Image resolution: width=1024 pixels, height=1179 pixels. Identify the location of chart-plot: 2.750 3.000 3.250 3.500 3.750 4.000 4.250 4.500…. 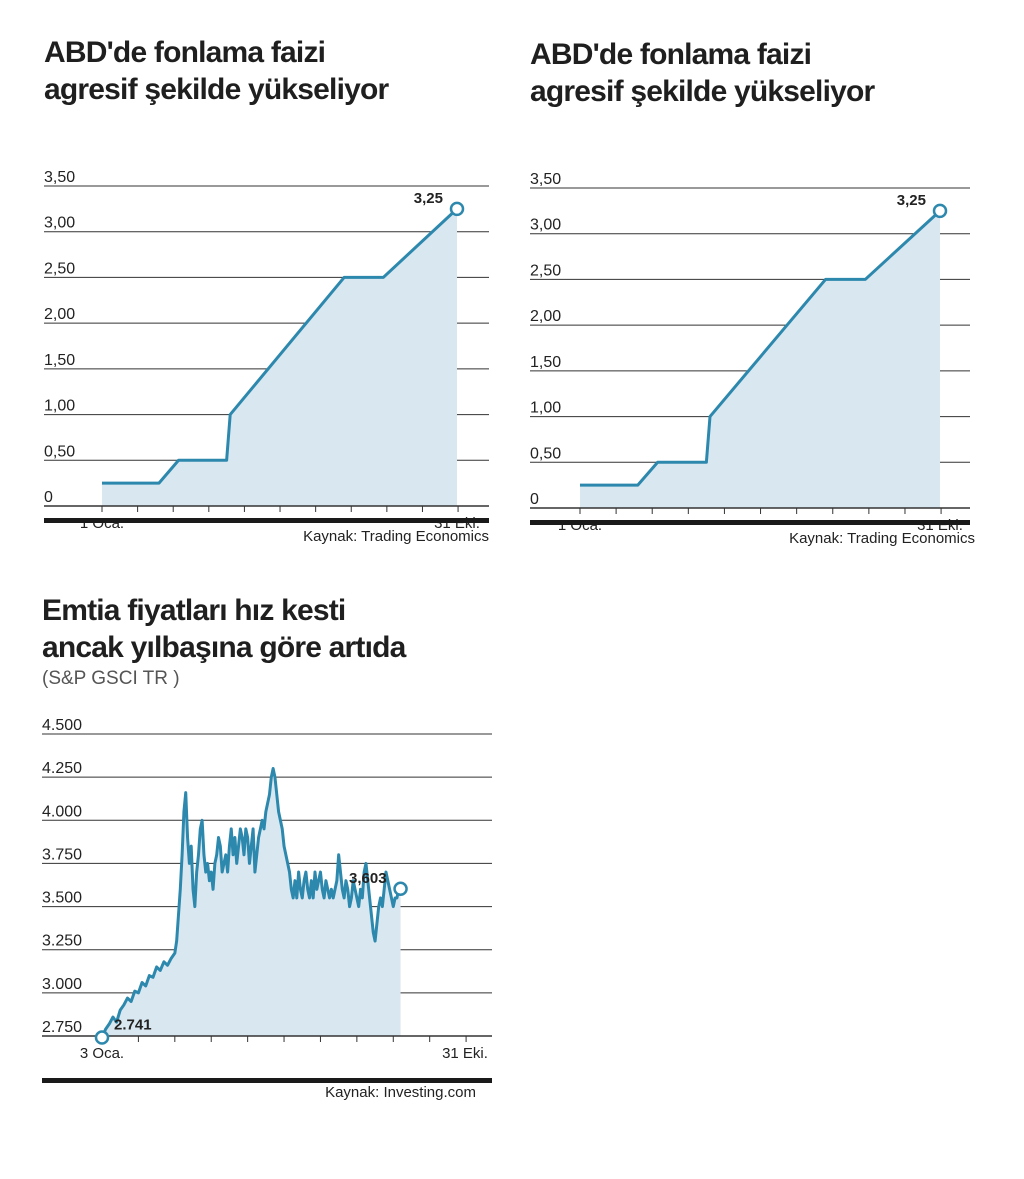
(267, 900).